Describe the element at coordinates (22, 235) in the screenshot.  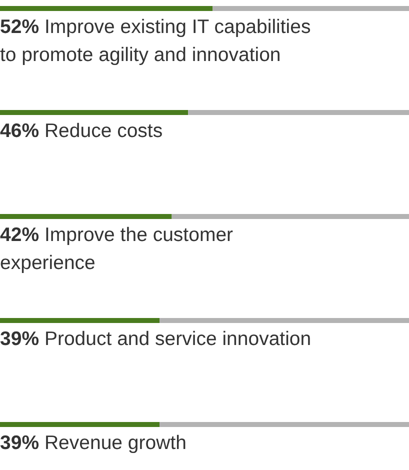
I see `data-label: 42%` at that location.